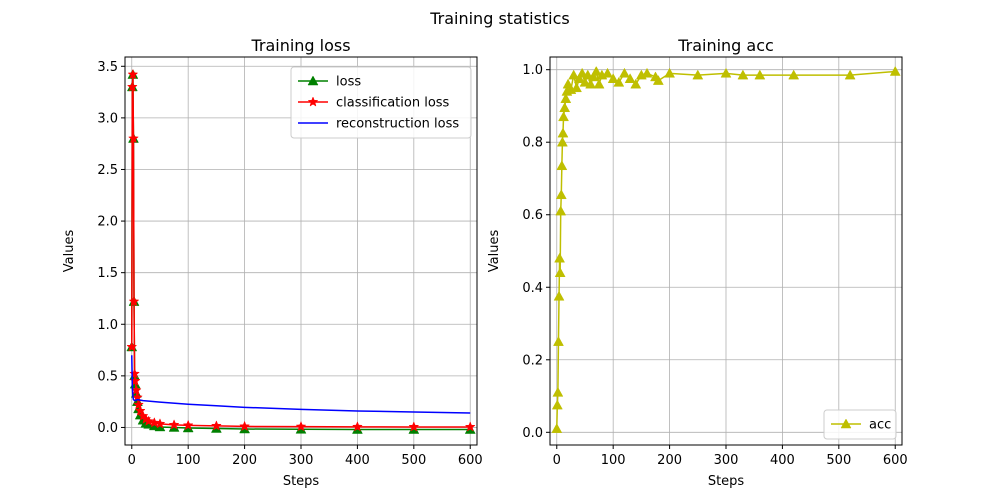 The width and height of the screenshot is (1000, 500). I want to click on y-tick-label: 0.8, so click(532, 143).